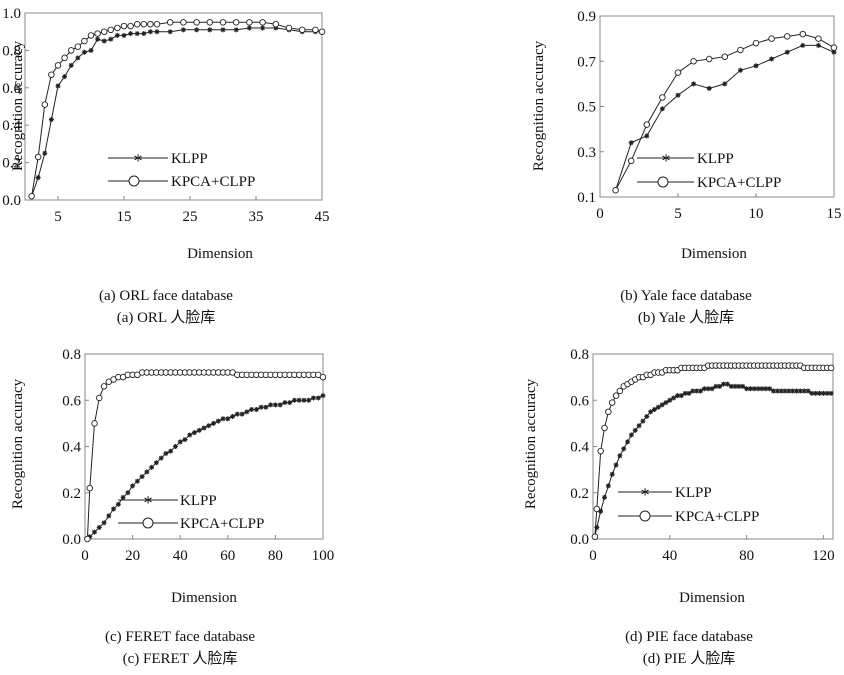 The height and width of the screenshot is (675, 844). What do you see at coordinates (712, 598) in the screenshot?
I see `x-axis-label-d: Dimension` at bounding box center [712, 598].